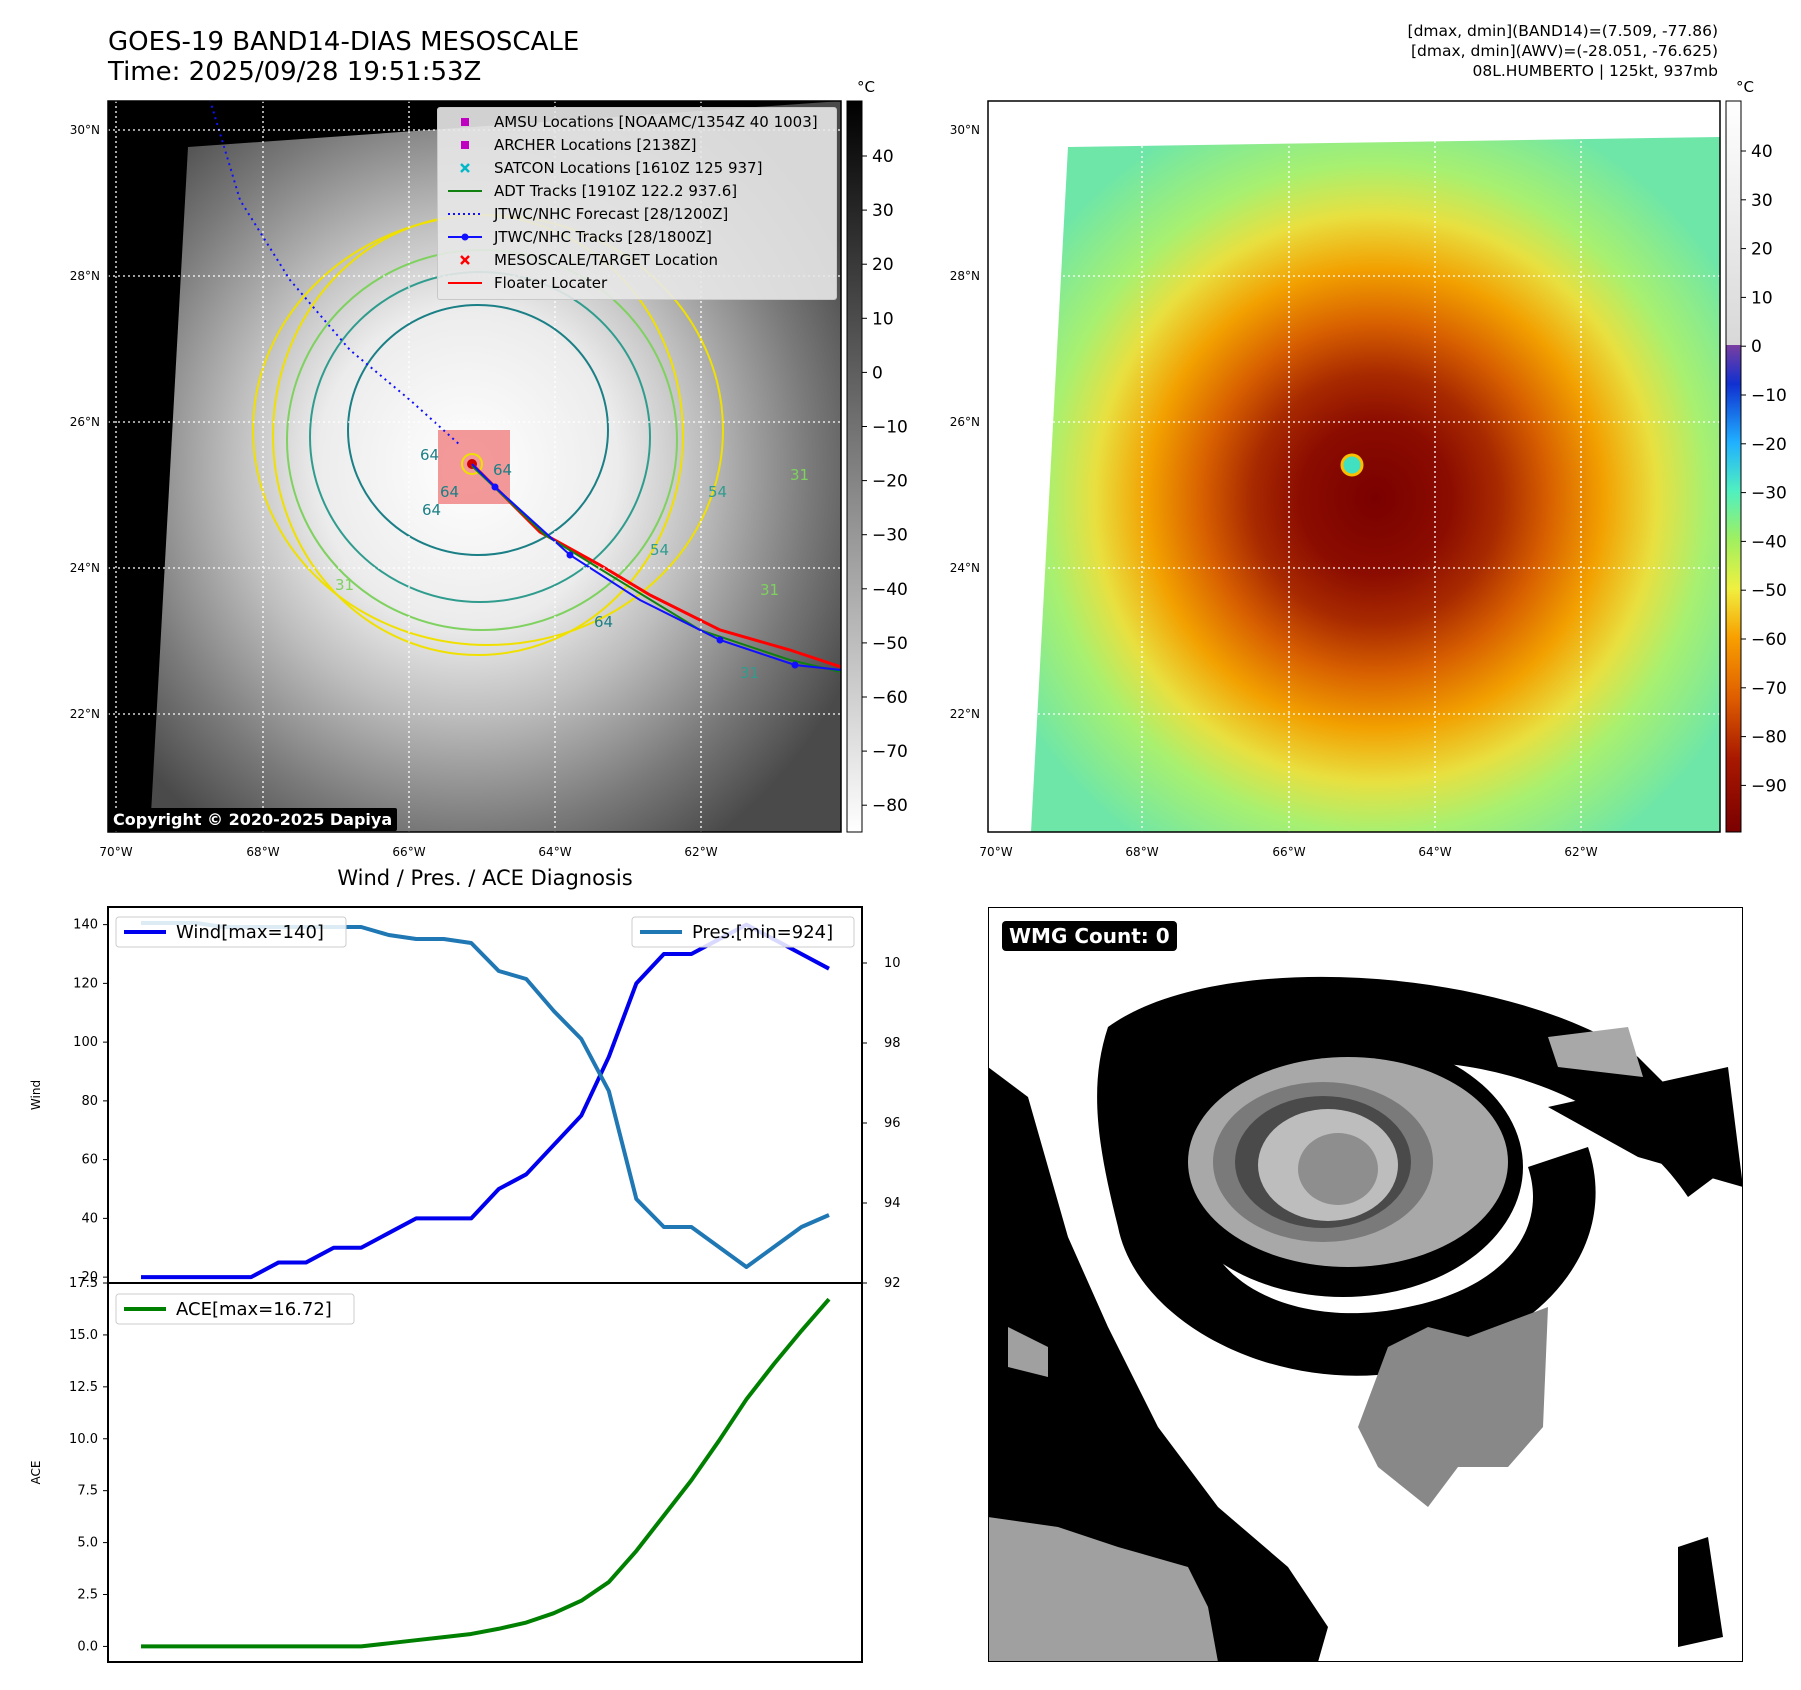 Image resolution: width=1801 pixels, height=1690 pixels. Describe the element at coordinates (1580, 852) in the screenshot. I see `lon-label: 62°W` at that location.